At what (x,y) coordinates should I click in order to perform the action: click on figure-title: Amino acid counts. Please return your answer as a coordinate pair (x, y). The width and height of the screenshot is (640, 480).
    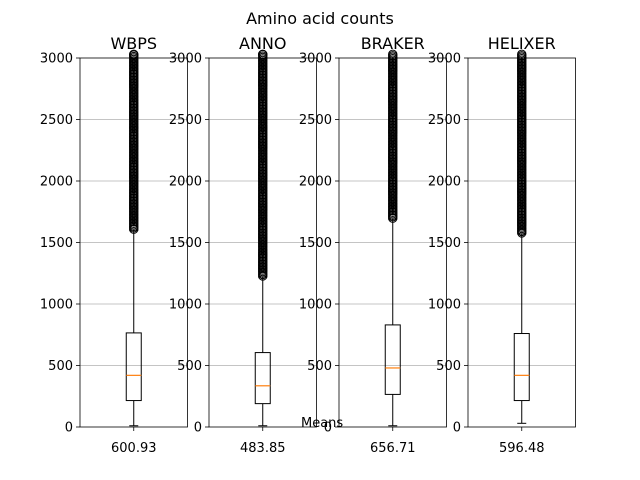
    Looking at the image, I should click on (320, 18).